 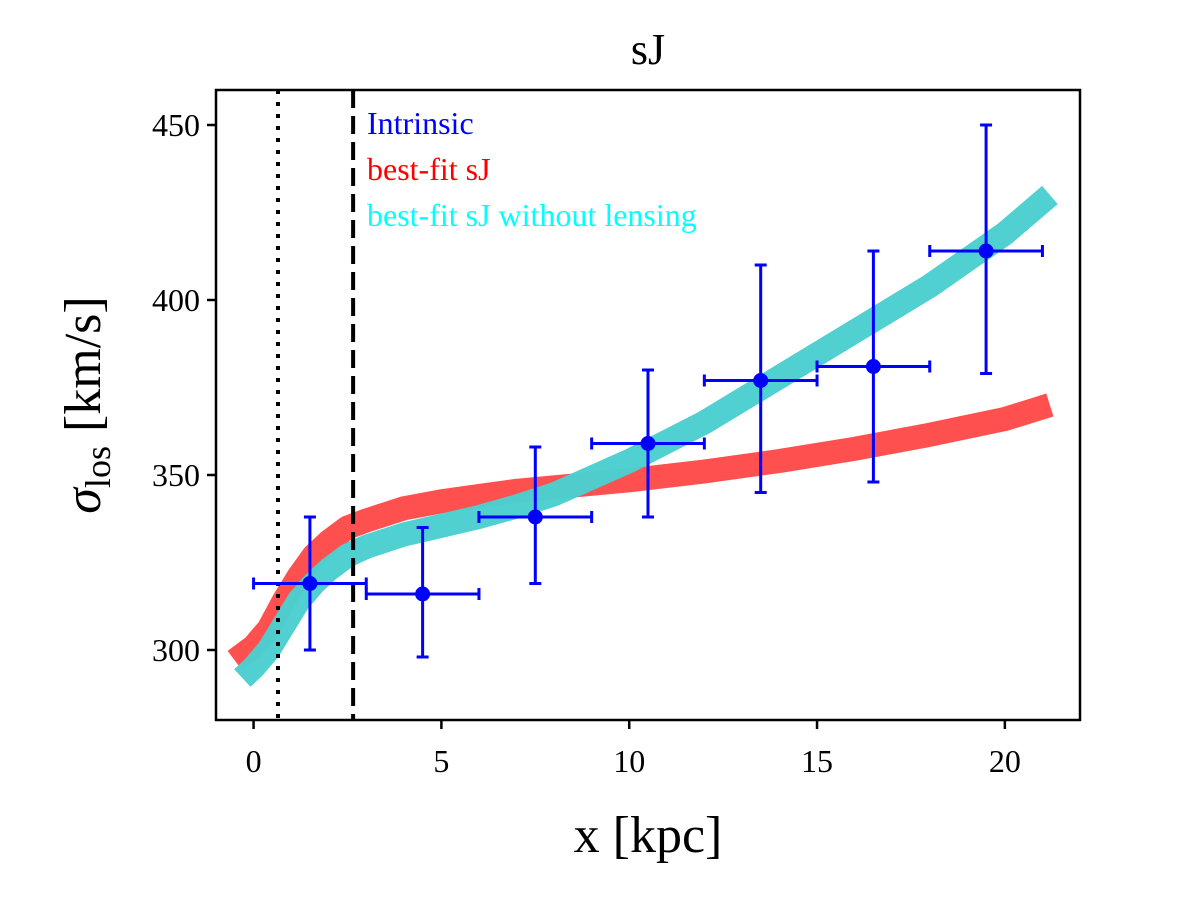 What do you see at coordinates (315, 405) in the screenshot?
I see `vline-layer` at bounding box center [315, 405].